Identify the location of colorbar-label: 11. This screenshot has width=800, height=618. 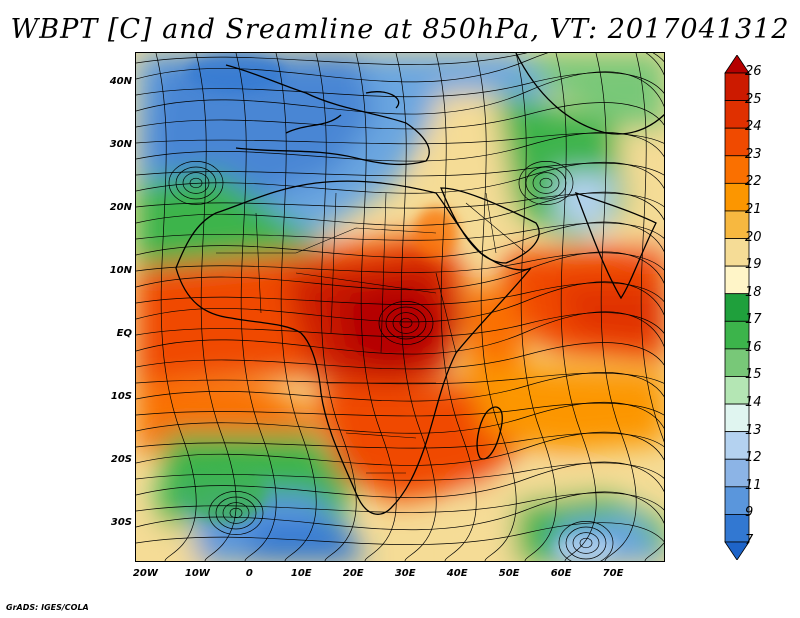
(753, 485).